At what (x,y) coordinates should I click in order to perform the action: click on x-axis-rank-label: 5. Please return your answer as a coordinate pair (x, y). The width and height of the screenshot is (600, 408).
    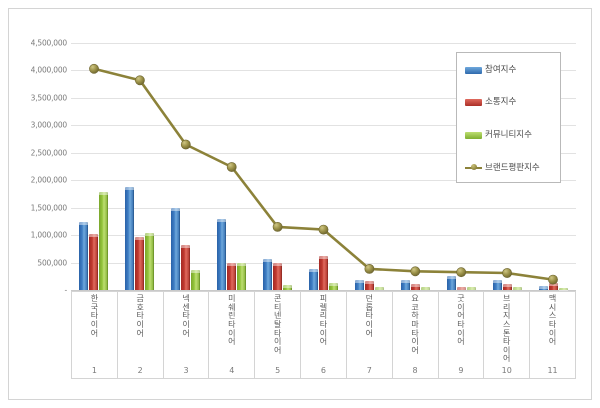
    Looking at the image, I should click on (278, 370).